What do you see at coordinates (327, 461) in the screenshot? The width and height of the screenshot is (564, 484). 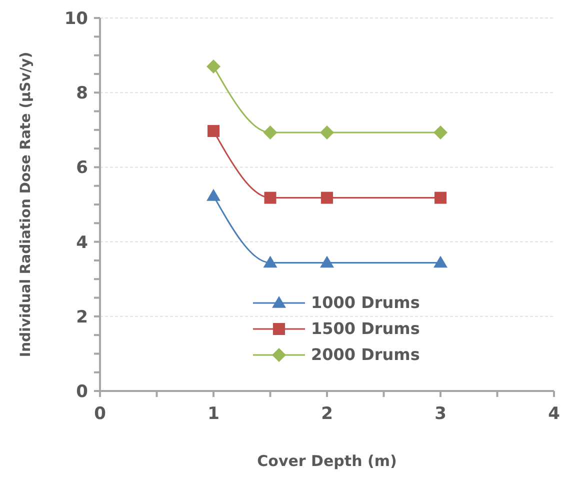 I see `x-axis-title: Cover Depth (m)` at bounding box center [327, 461].